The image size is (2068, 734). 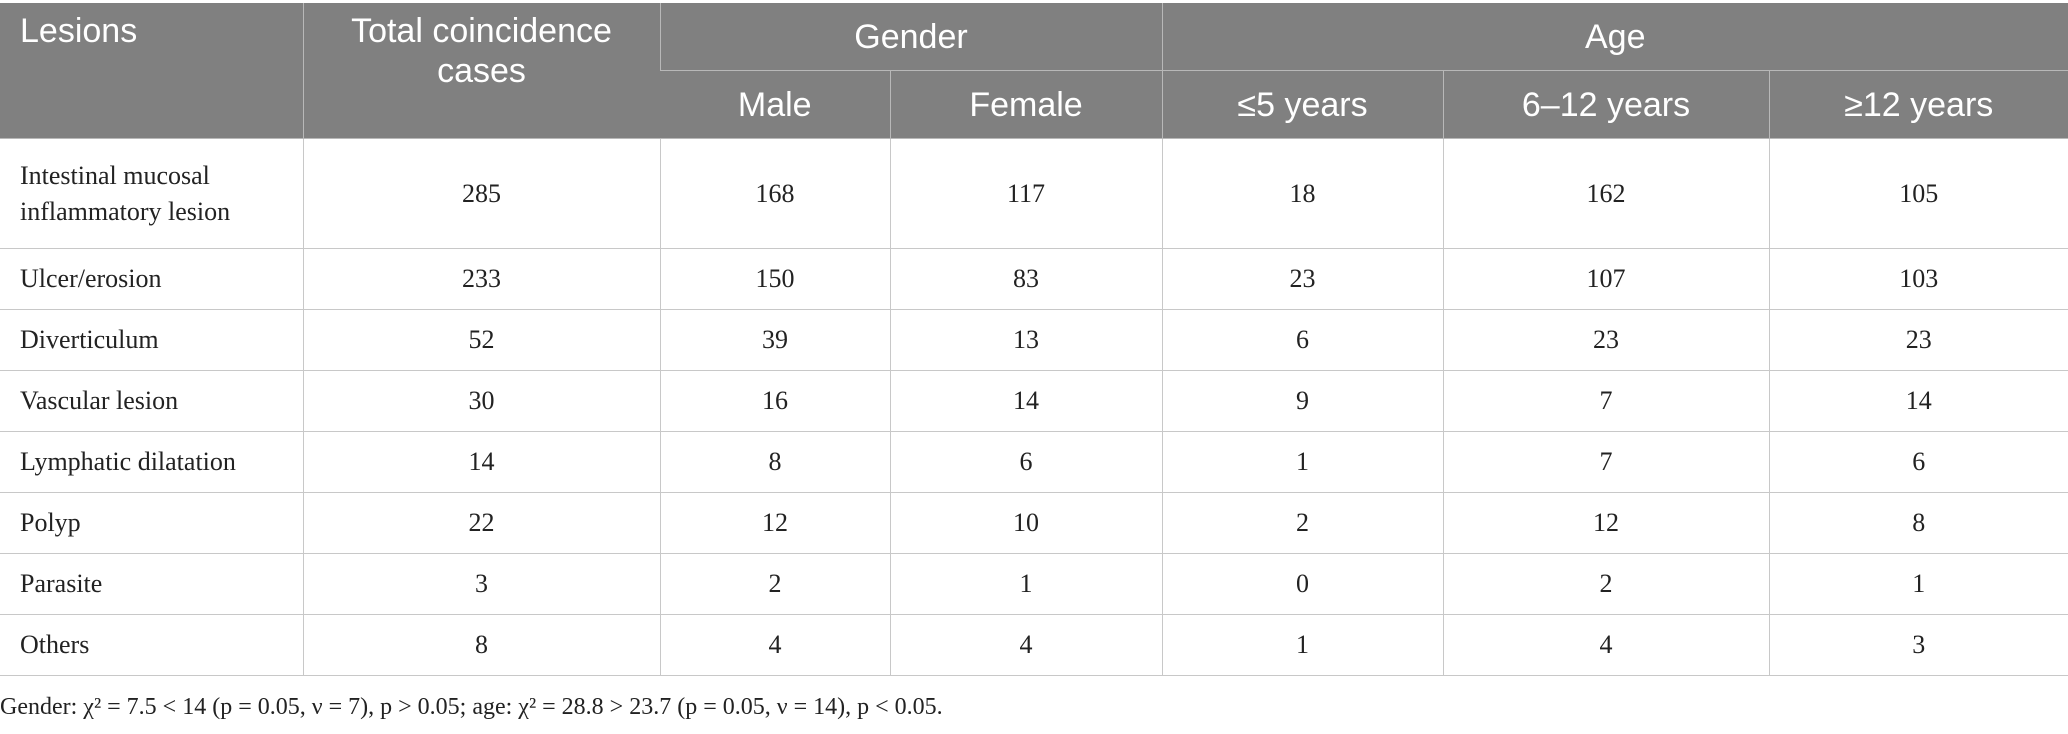 What do you see at coordinates (910, 37) in the screenshot?
I see `gender-header: Gender` at bounding box center [910, 37].